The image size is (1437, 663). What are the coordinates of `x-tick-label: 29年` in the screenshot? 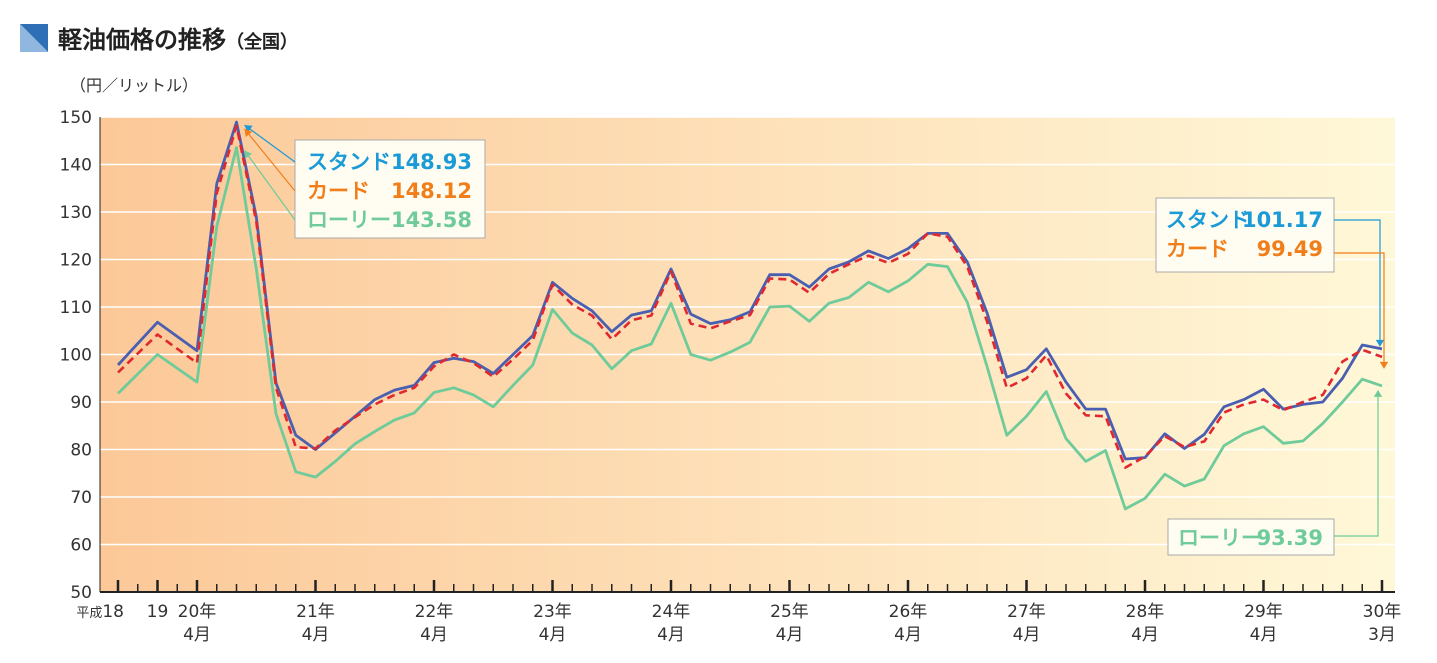 It's located at (1263, 612).